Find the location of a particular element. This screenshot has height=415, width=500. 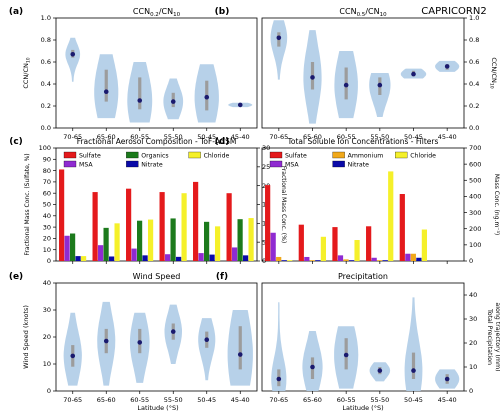

panel-e-ylabel: Wind Speed (knots) is located at coordinates (26, 337).